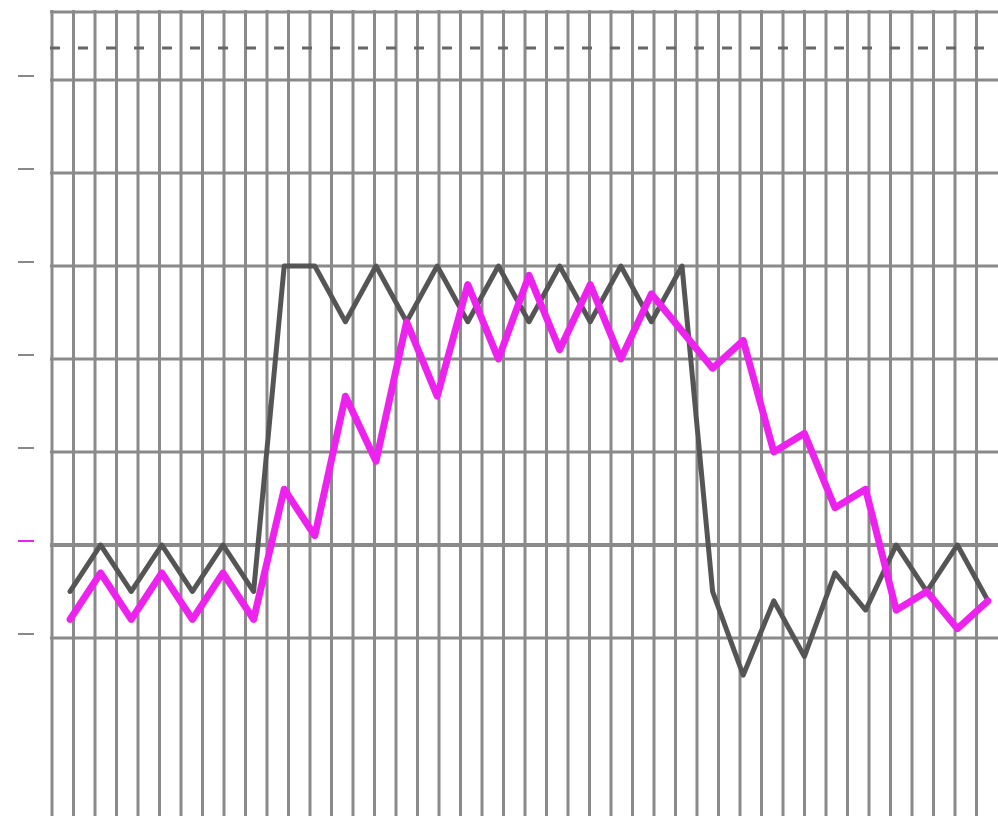 The image size is (998, 816). I want to click on y-tick-labels, so click(26, 355).